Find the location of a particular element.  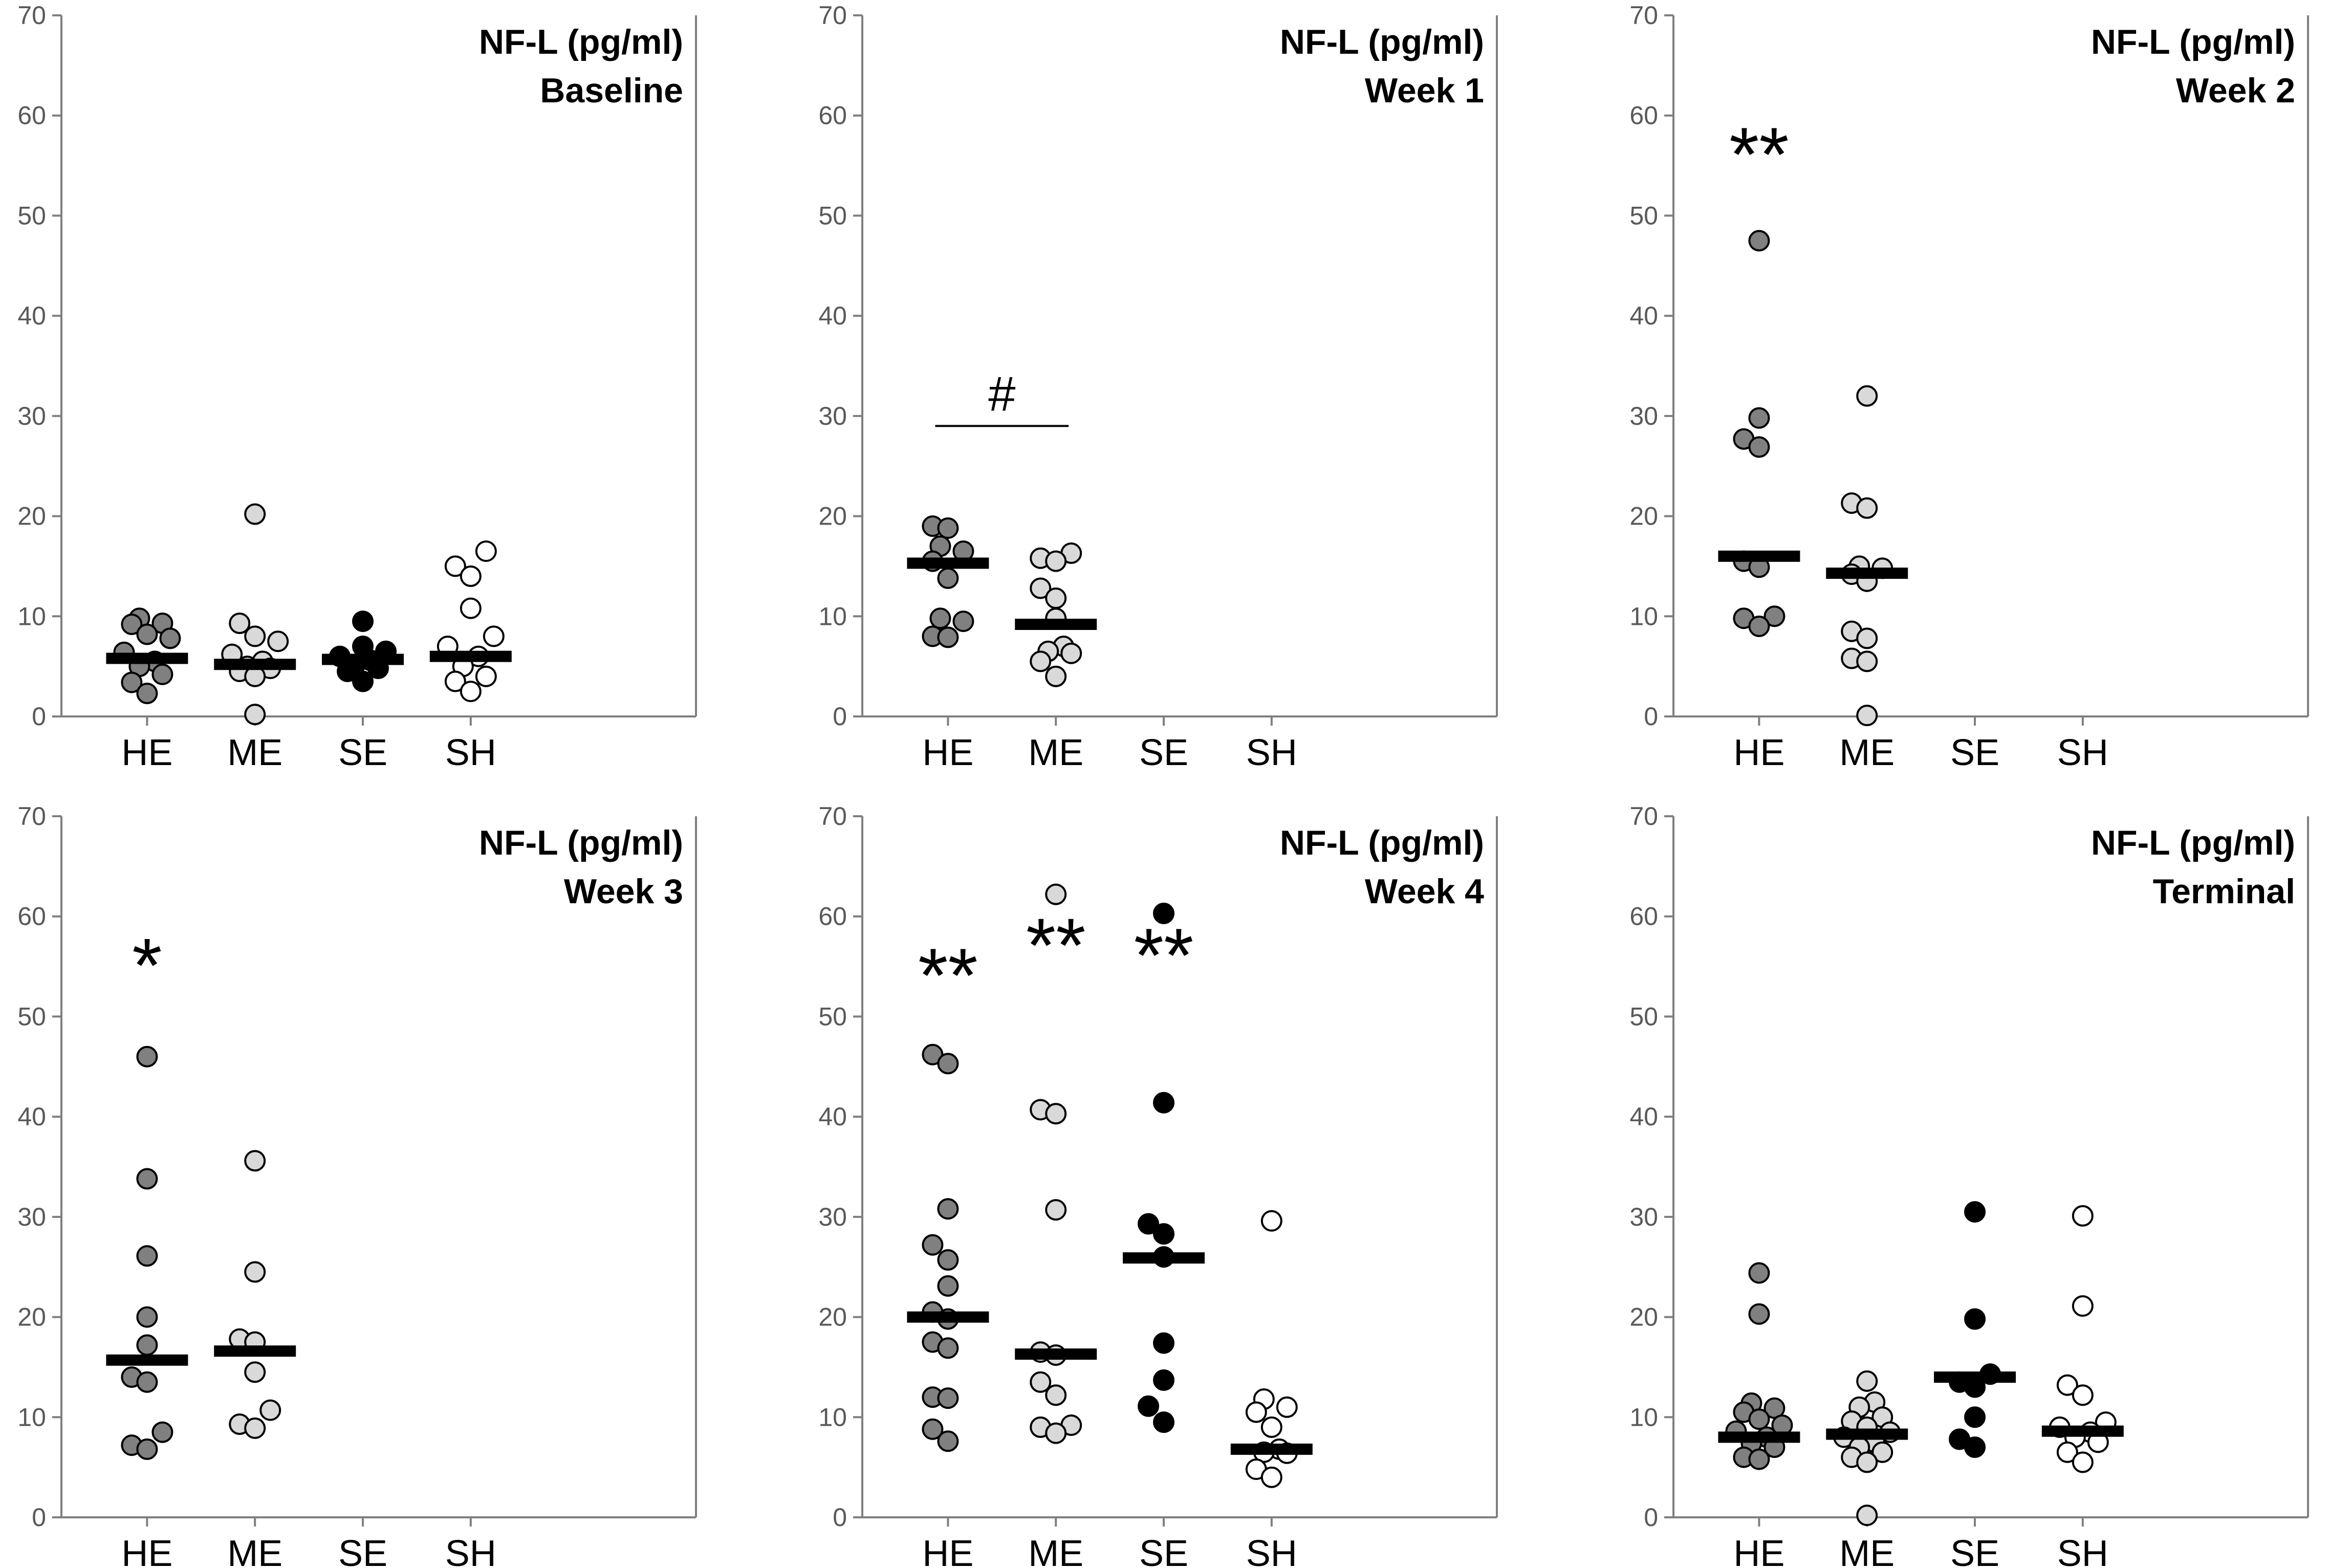

panel-subtitle: Week 2 is located at coordinates (2235, 90).